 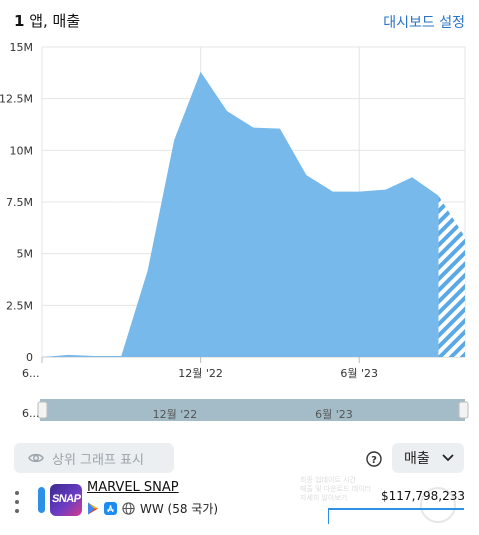 What do you see at coordinates (36, 458) in the screenshot?
I see `eye-icon` at bounding box center [36, 458].